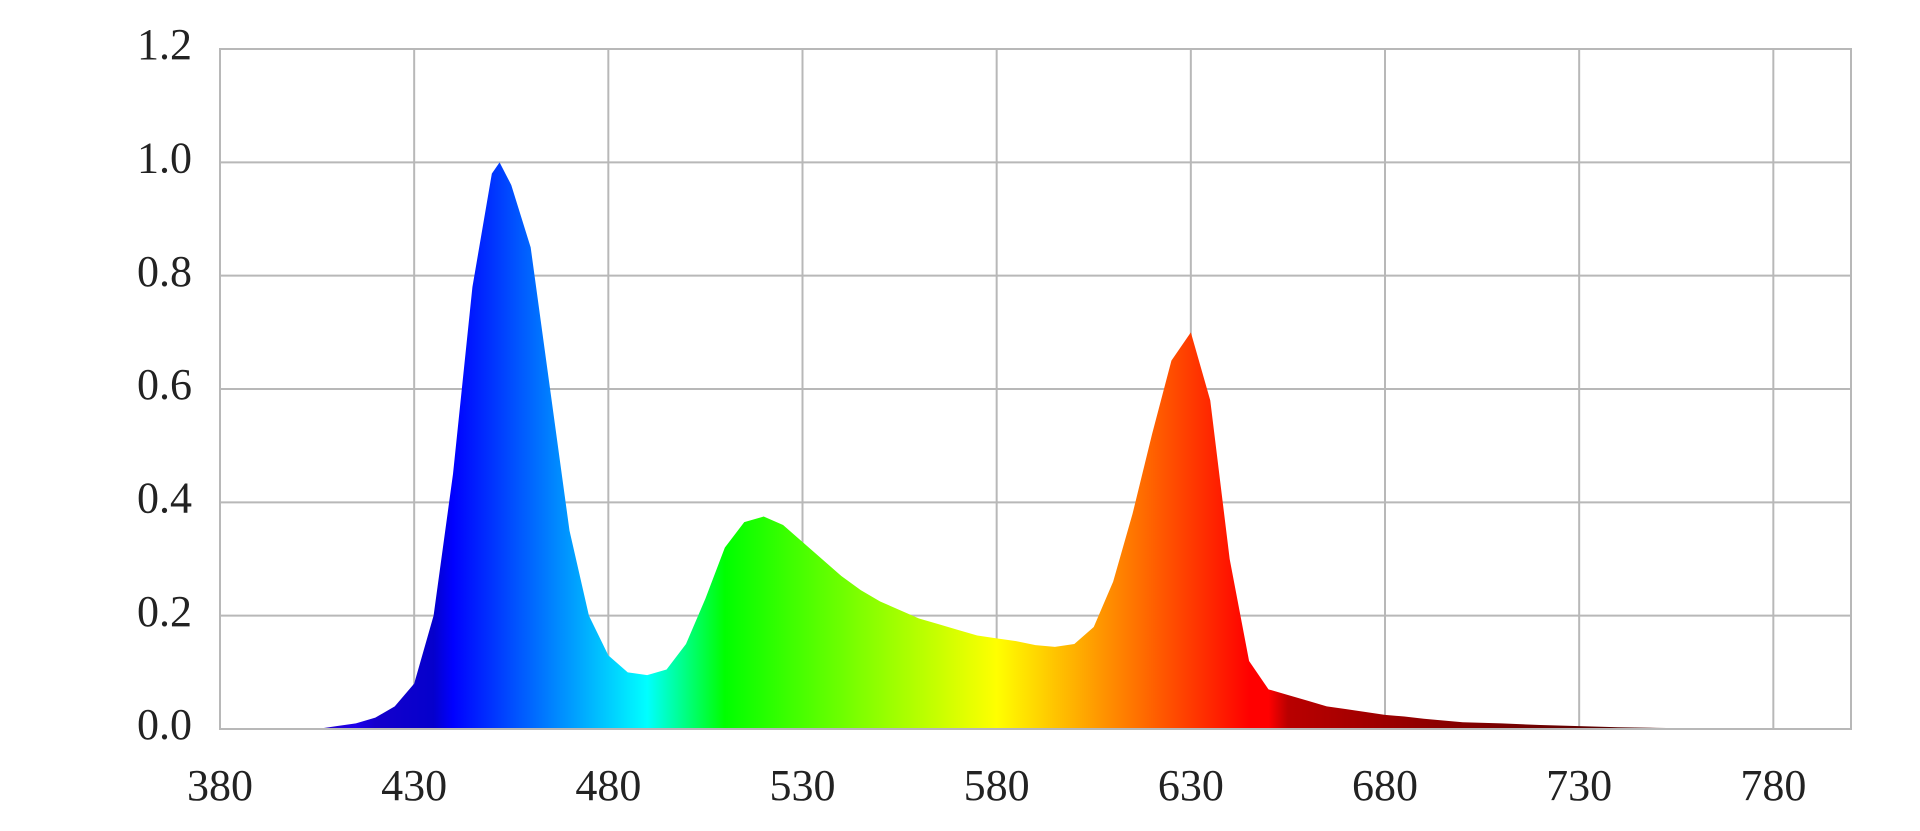  What do you see at coordinates (1385, 785) in the screenshot?
I see `x-tick-label: 680` at bounding box center [1385, 785].